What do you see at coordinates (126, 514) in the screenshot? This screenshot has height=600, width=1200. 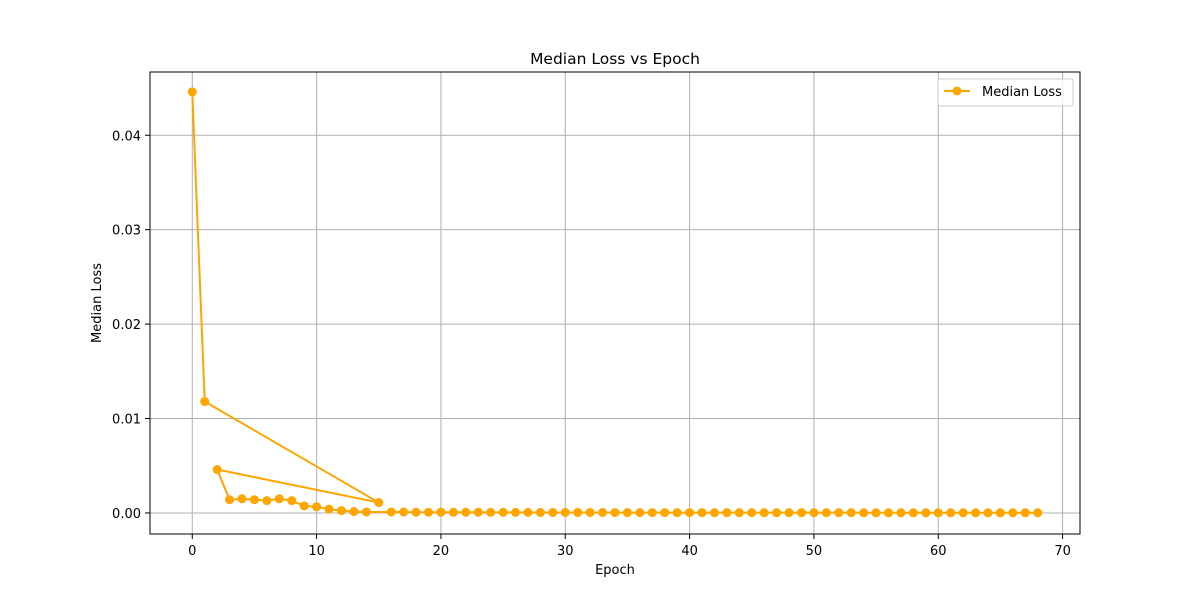 I see `y-tick-label: 0.00` at bounding box center [126, 514].